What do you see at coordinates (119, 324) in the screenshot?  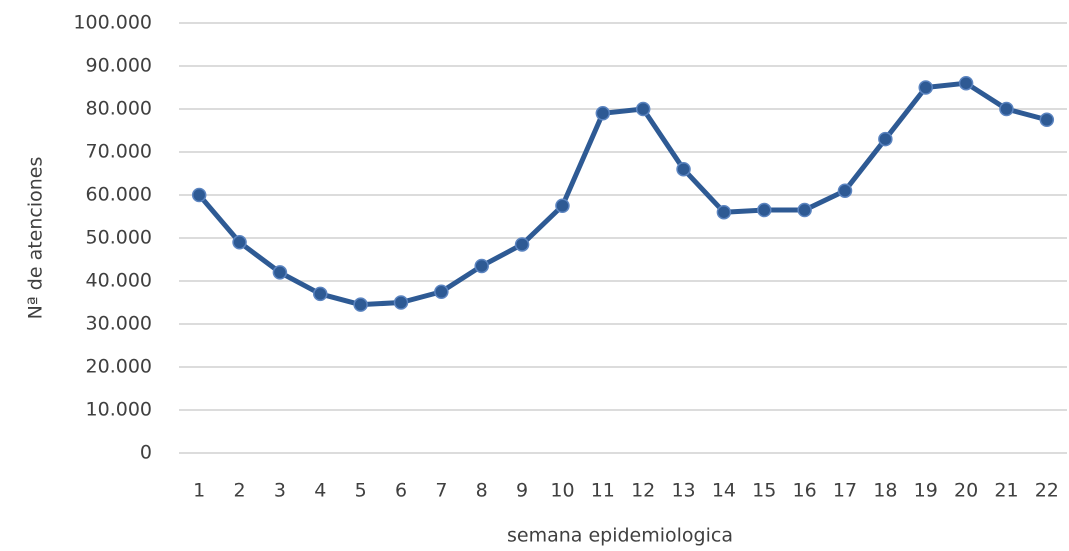 I see `y-tick-label: 30.000` at bounding box center [119, 324].